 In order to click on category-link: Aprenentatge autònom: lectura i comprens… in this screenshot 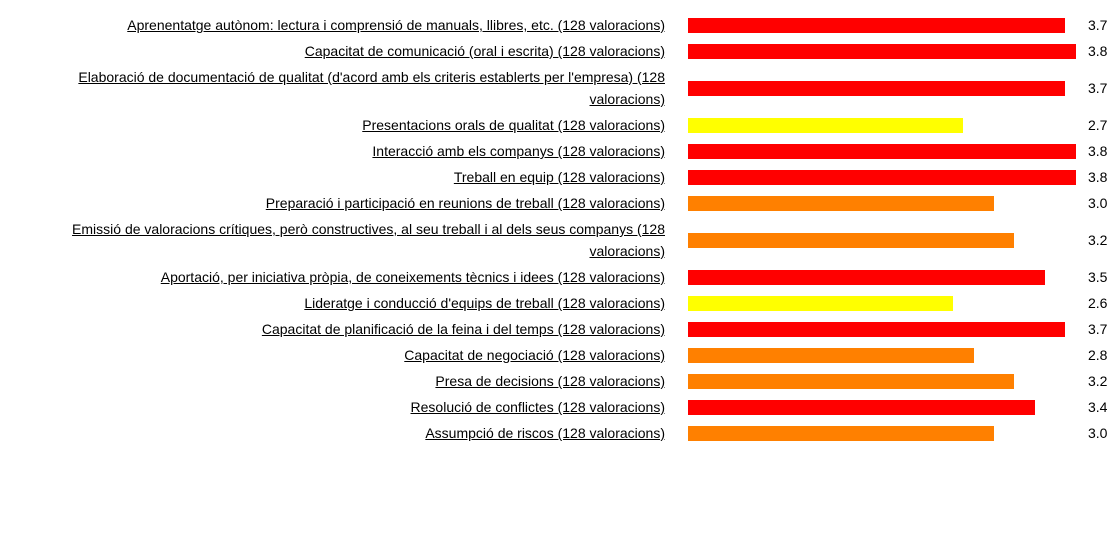, I will do `click(396, 25)`.